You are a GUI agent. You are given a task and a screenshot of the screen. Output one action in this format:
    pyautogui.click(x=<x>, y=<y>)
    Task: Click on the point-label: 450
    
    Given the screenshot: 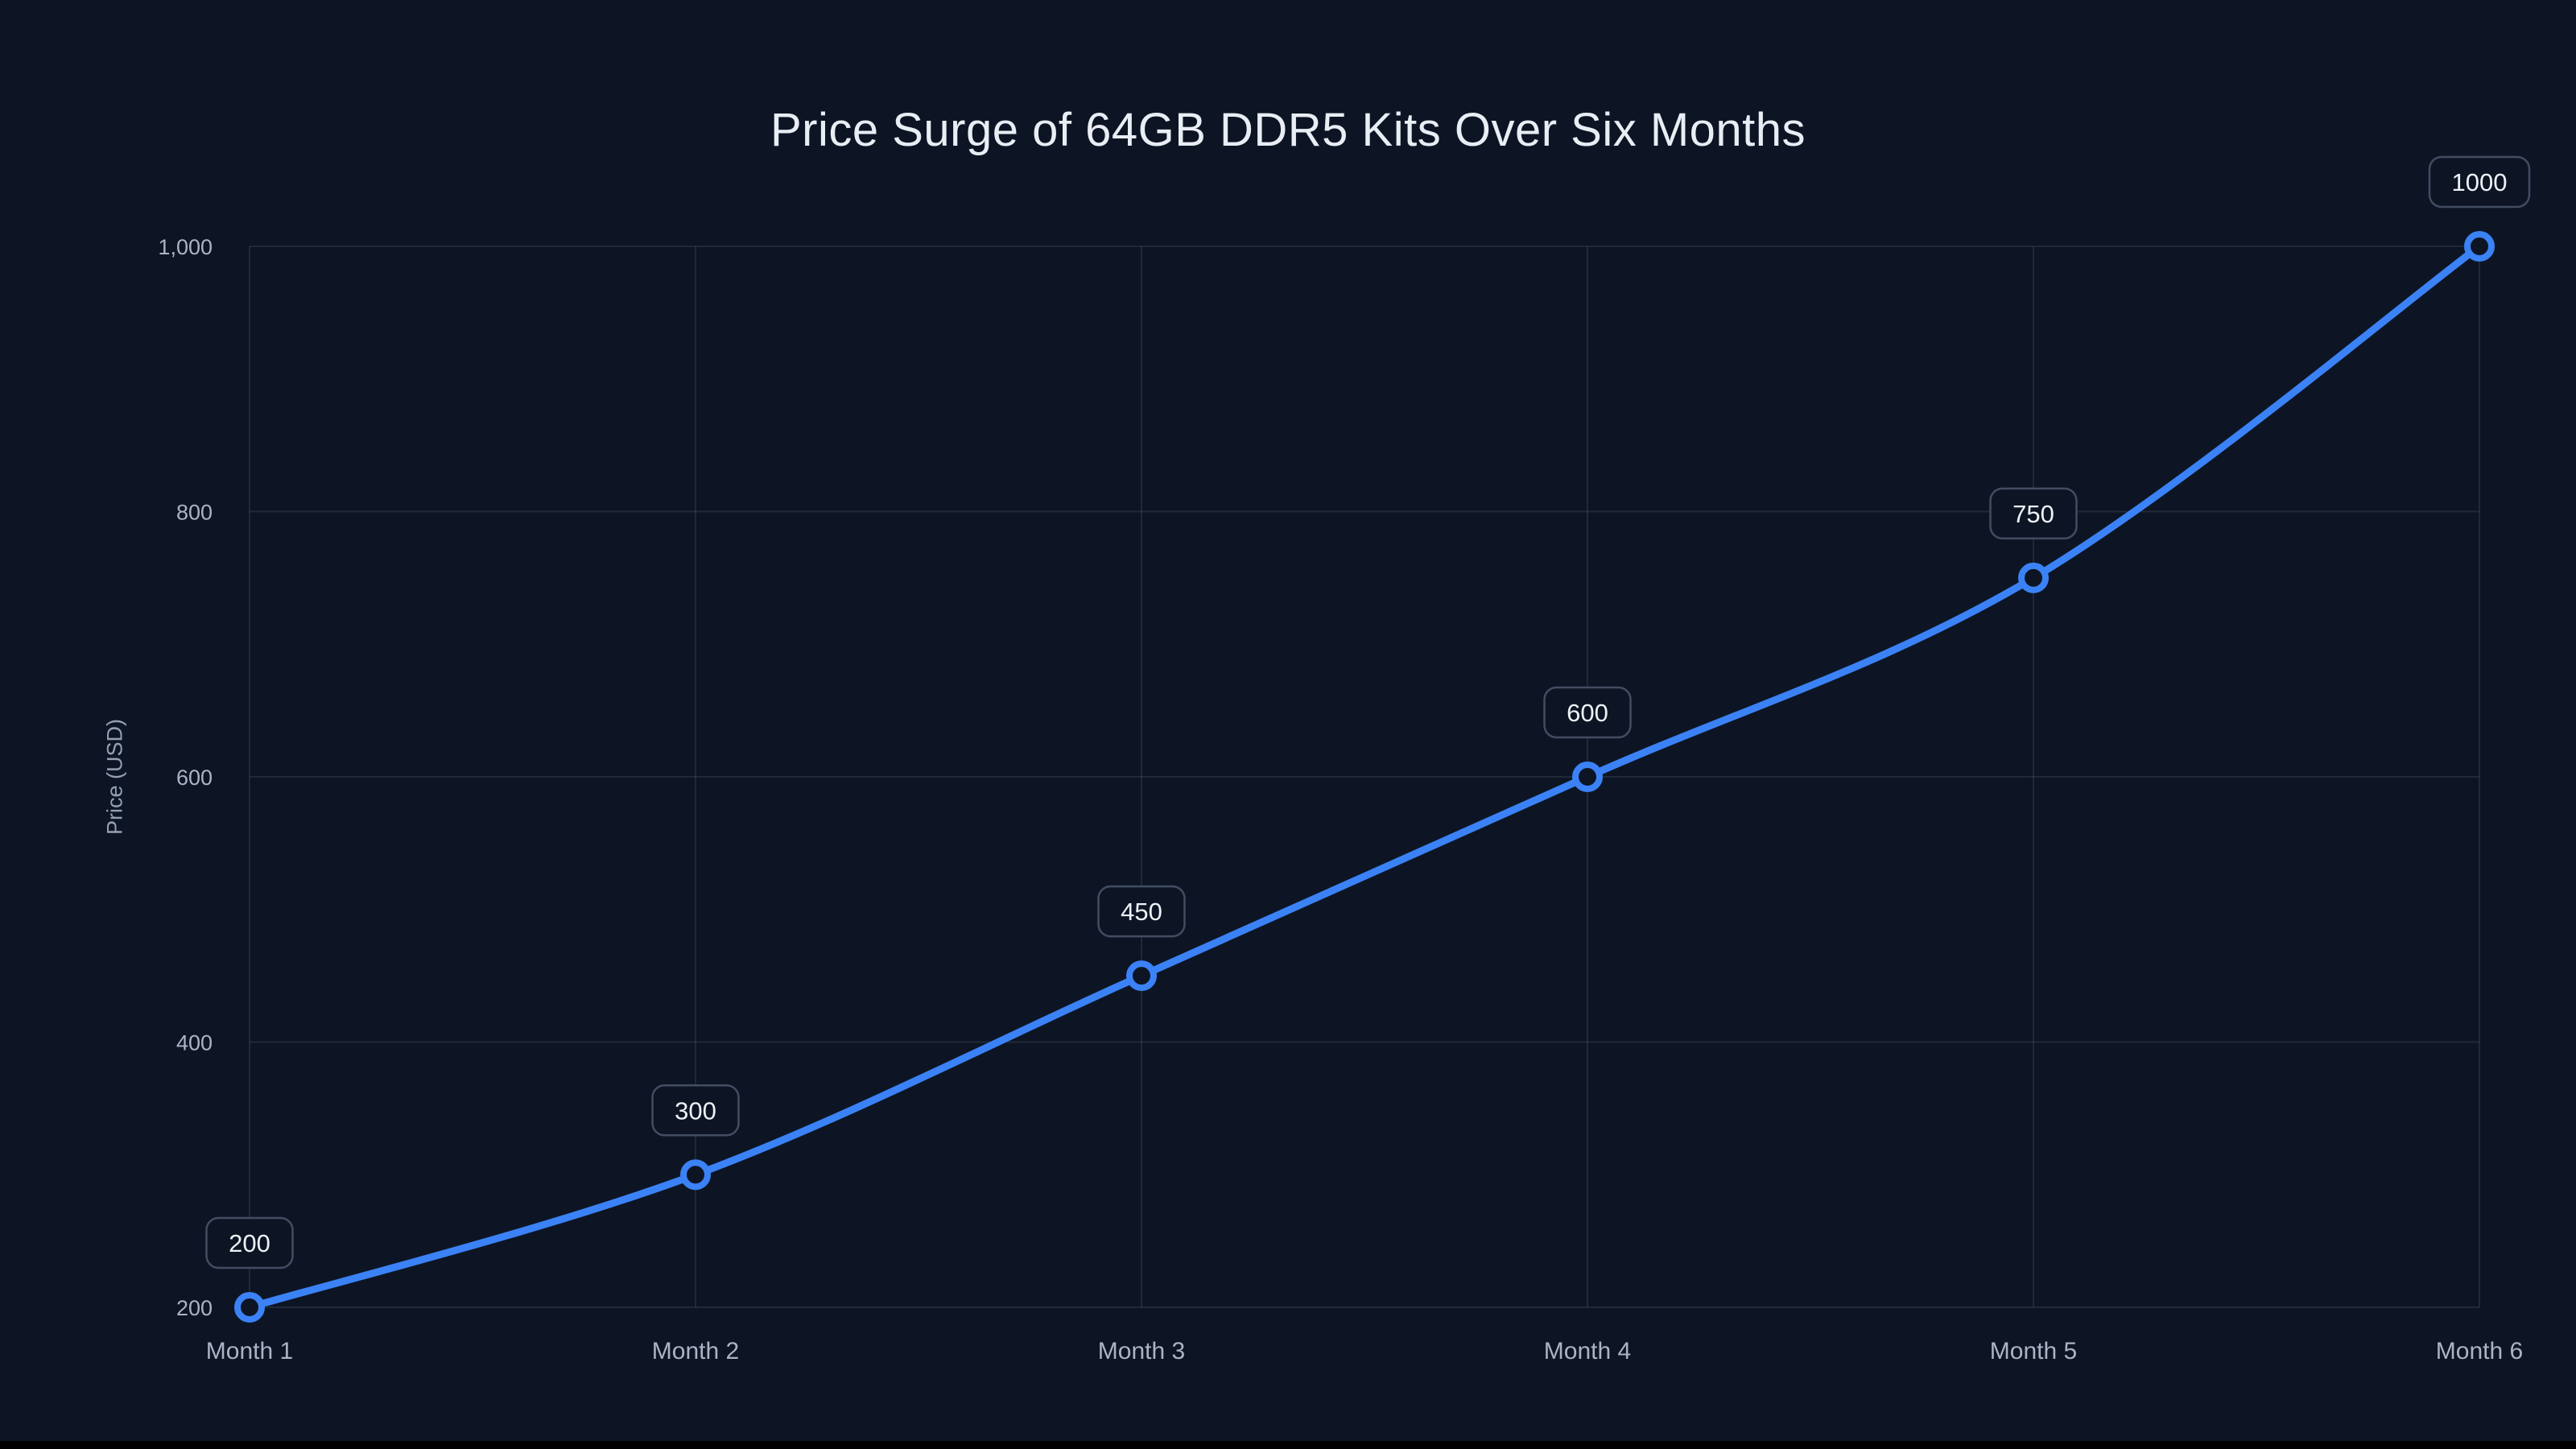 What is the action you would take?
    pyautogui.click(x=1141, y=912)
    